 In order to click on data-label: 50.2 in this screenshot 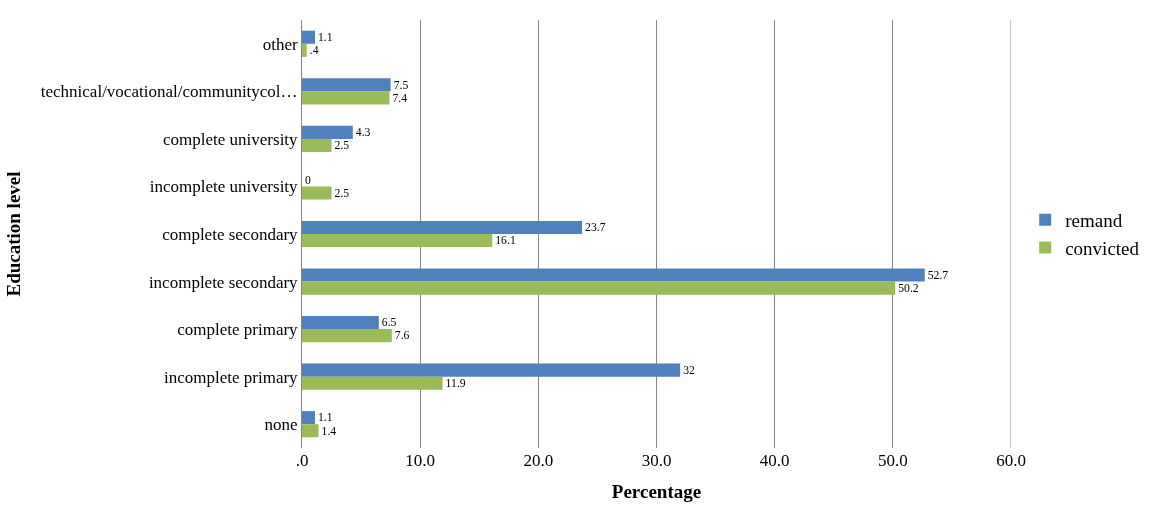, I will do `click(908, 288)`.